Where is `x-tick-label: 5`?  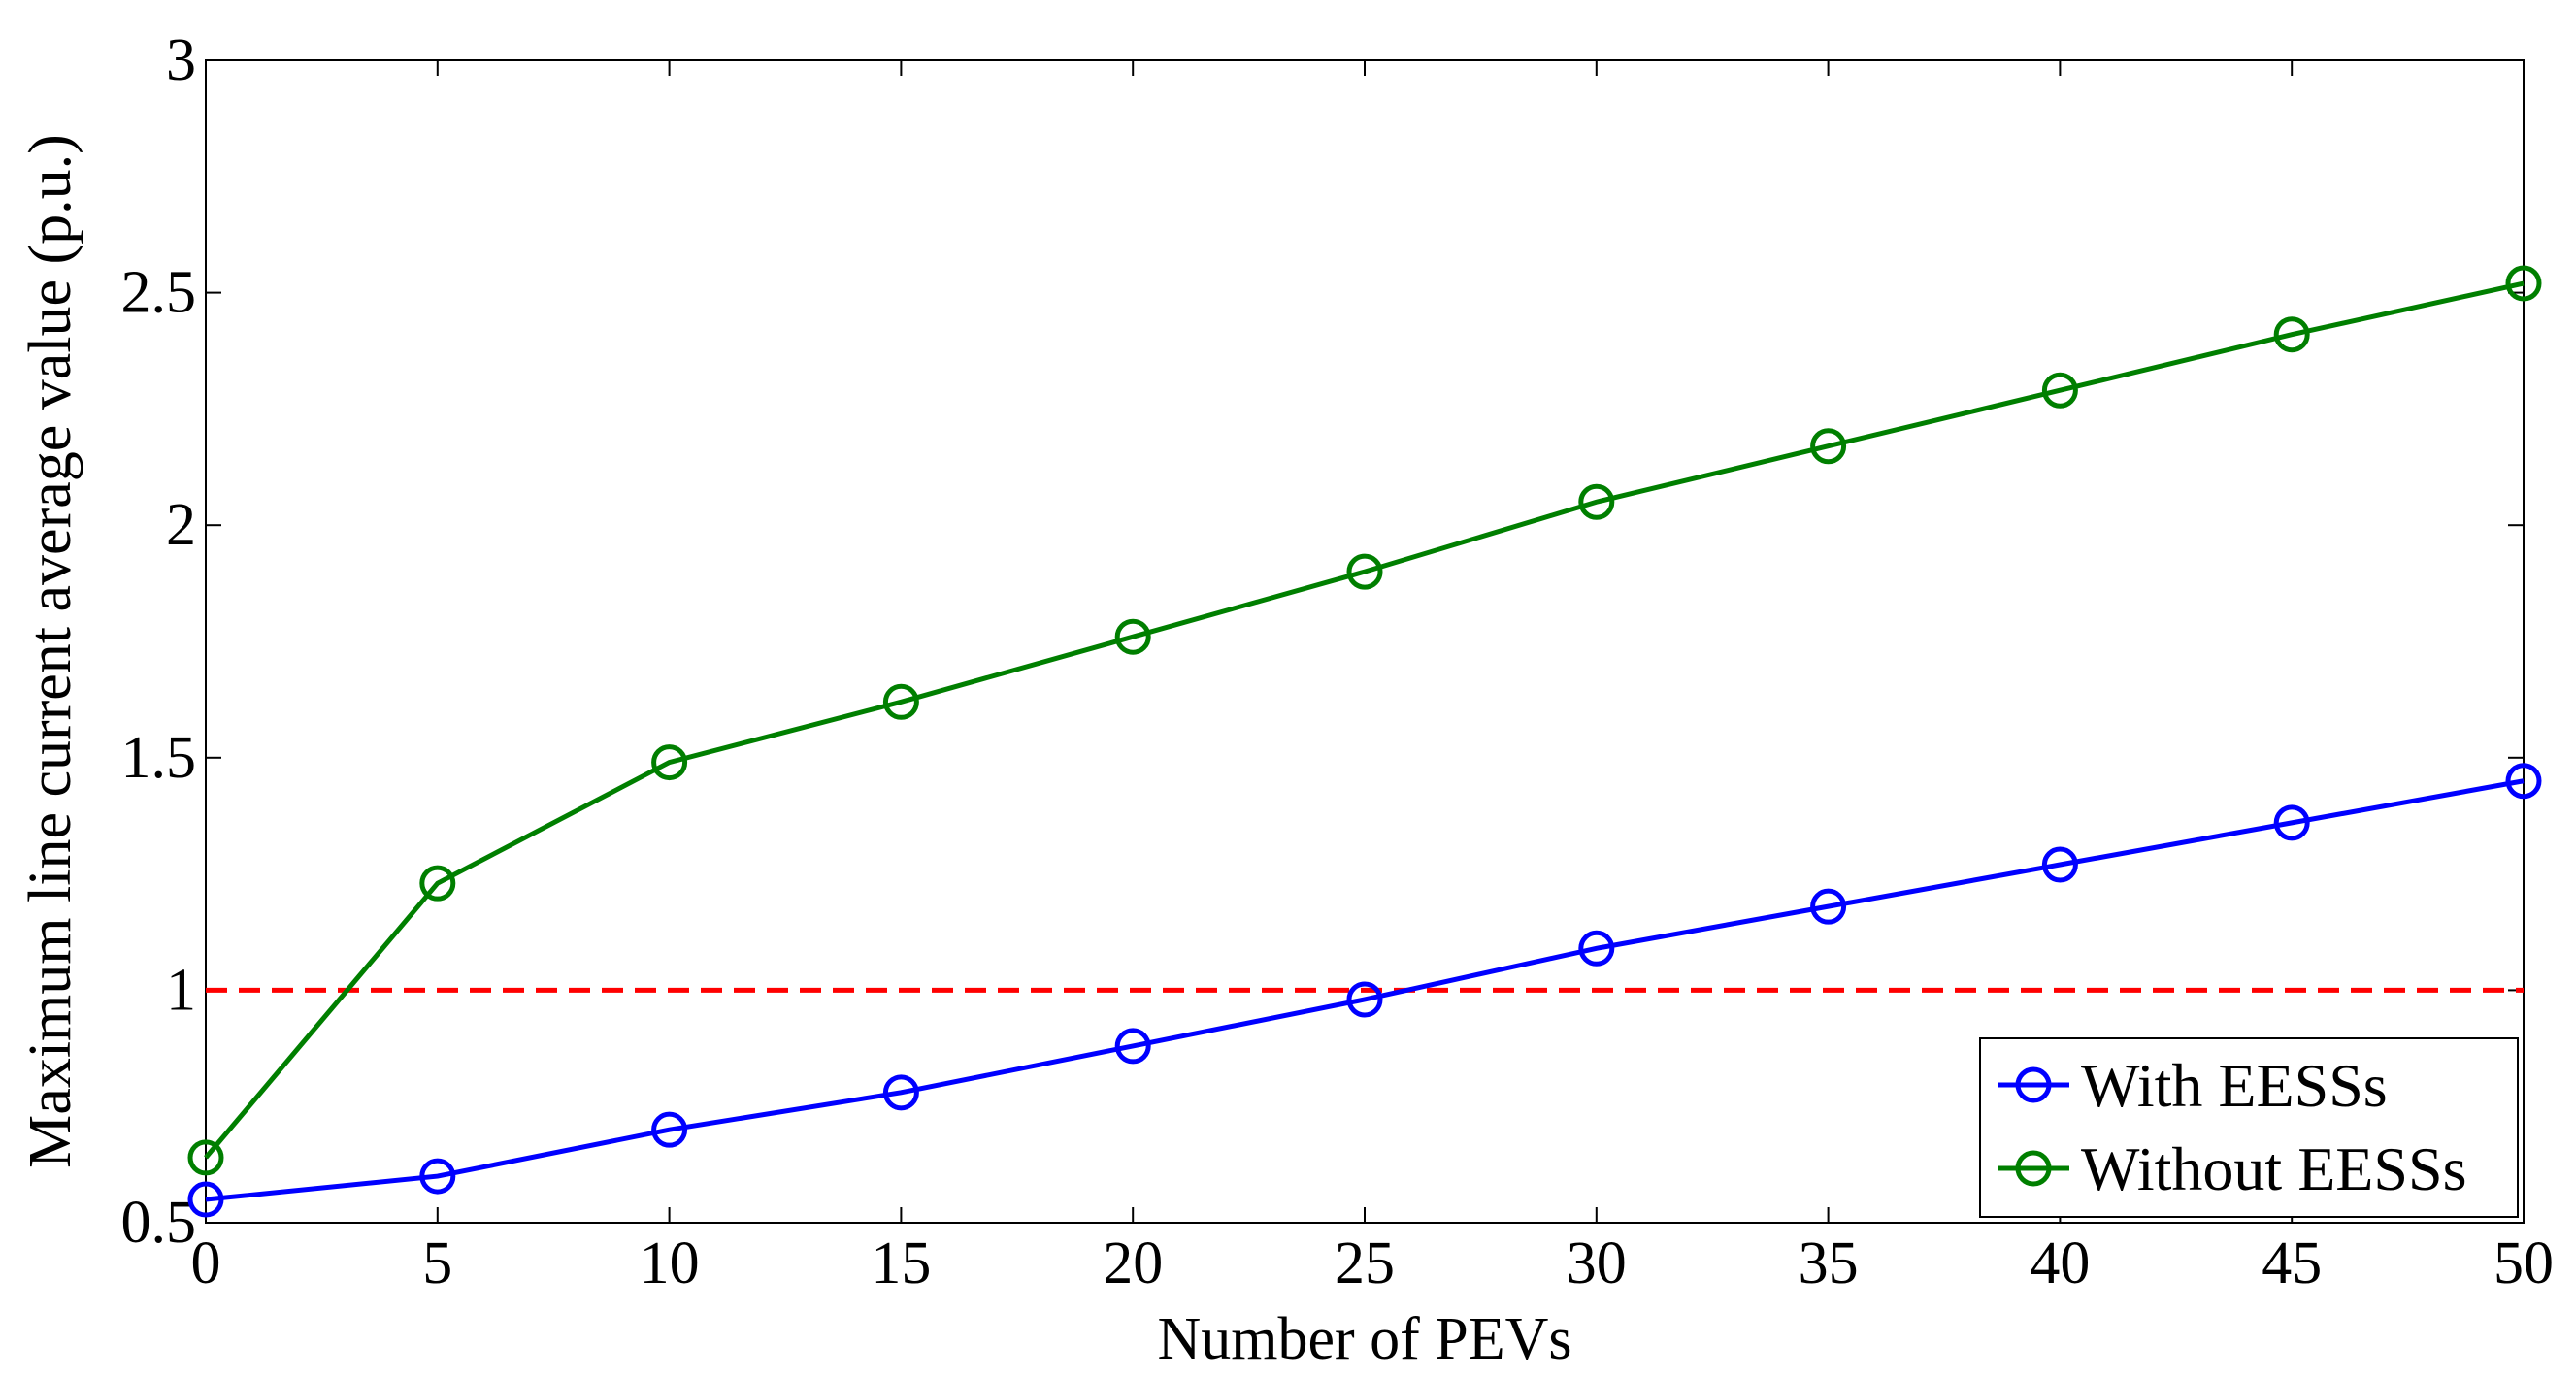
x-tick-label: 5 is located at coordinates (437, 1263).